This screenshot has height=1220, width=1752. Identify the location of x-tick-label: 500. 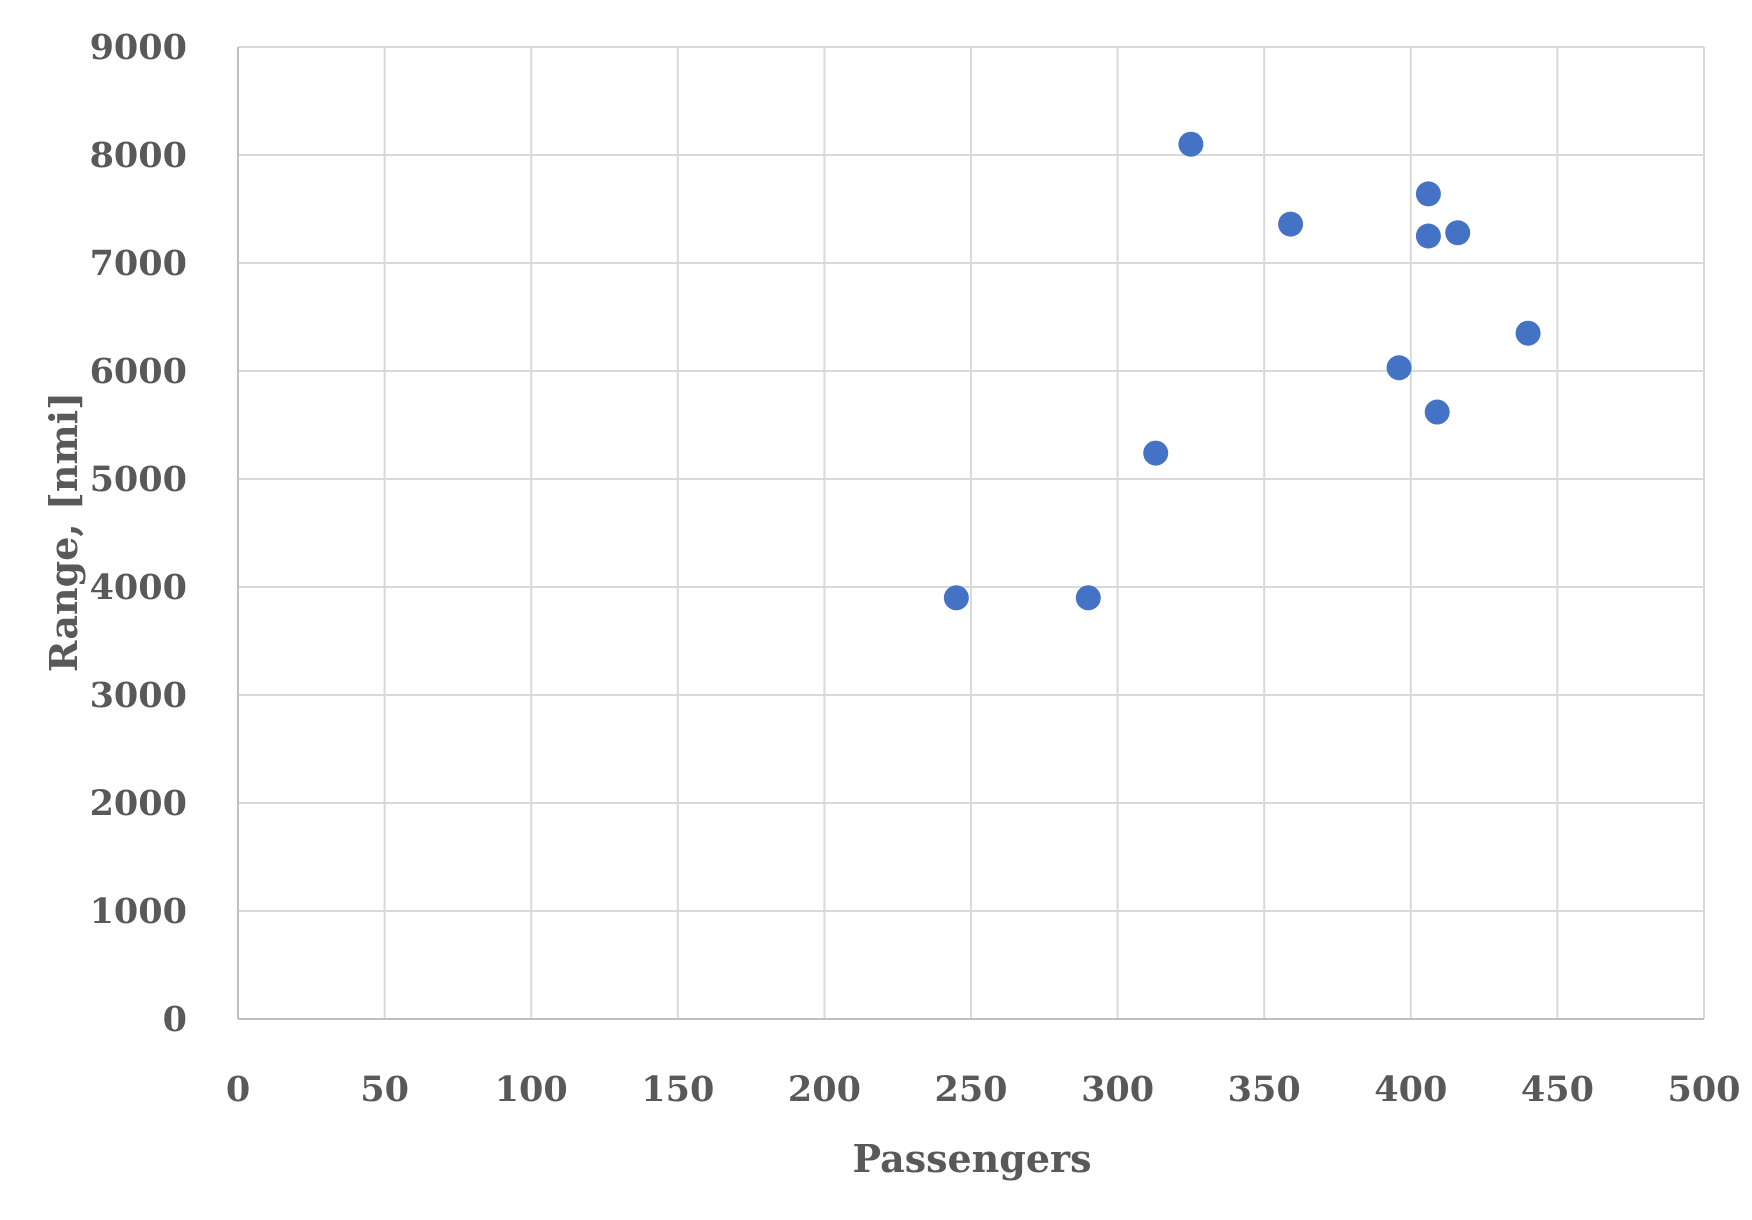
(1703, 1089).